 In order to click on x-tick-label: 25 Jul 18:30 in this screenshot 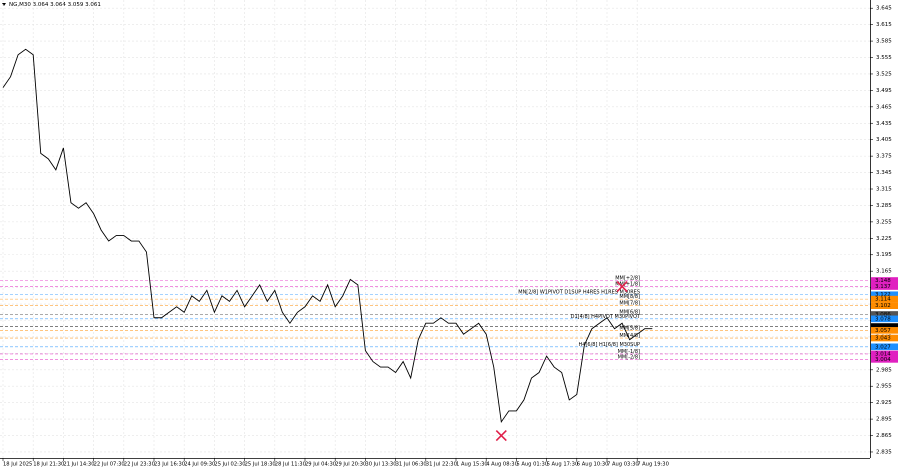, I will do `click(260, 465)`.